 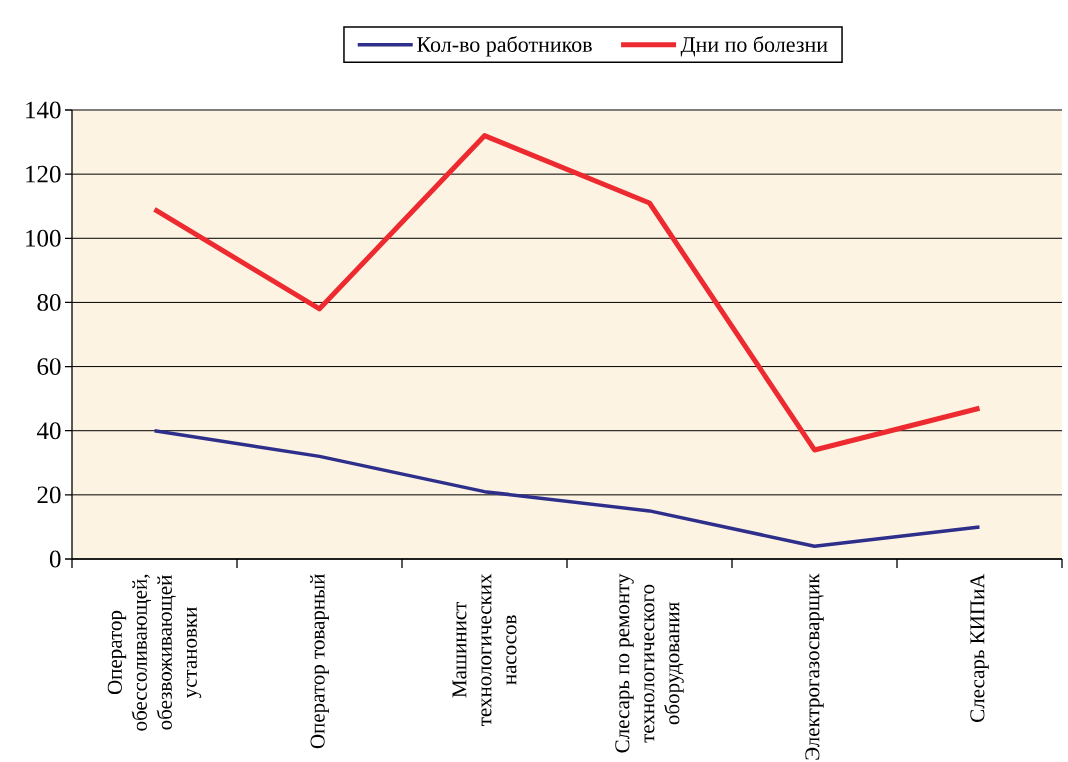 I want to click on line-series, so click(x=567, y=488).